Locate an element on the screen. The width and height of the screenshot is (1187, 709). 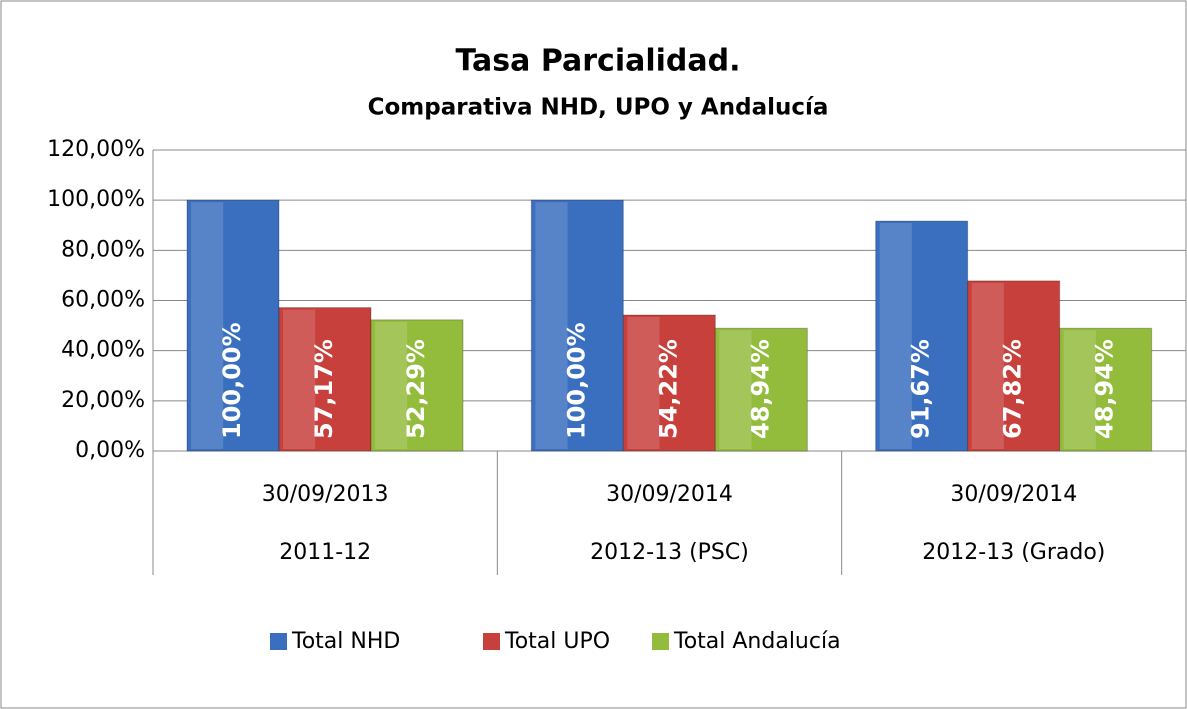
legend-label: Total NHD is located at coordinates (345, 641).